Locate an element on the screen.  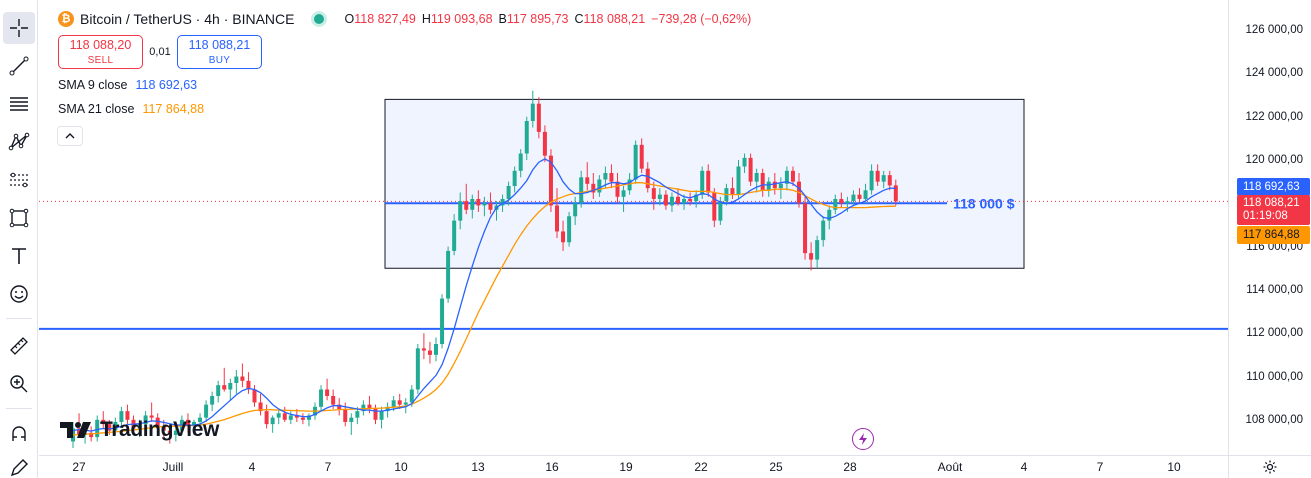
gear-icon is located at coordinates (1270, 467).